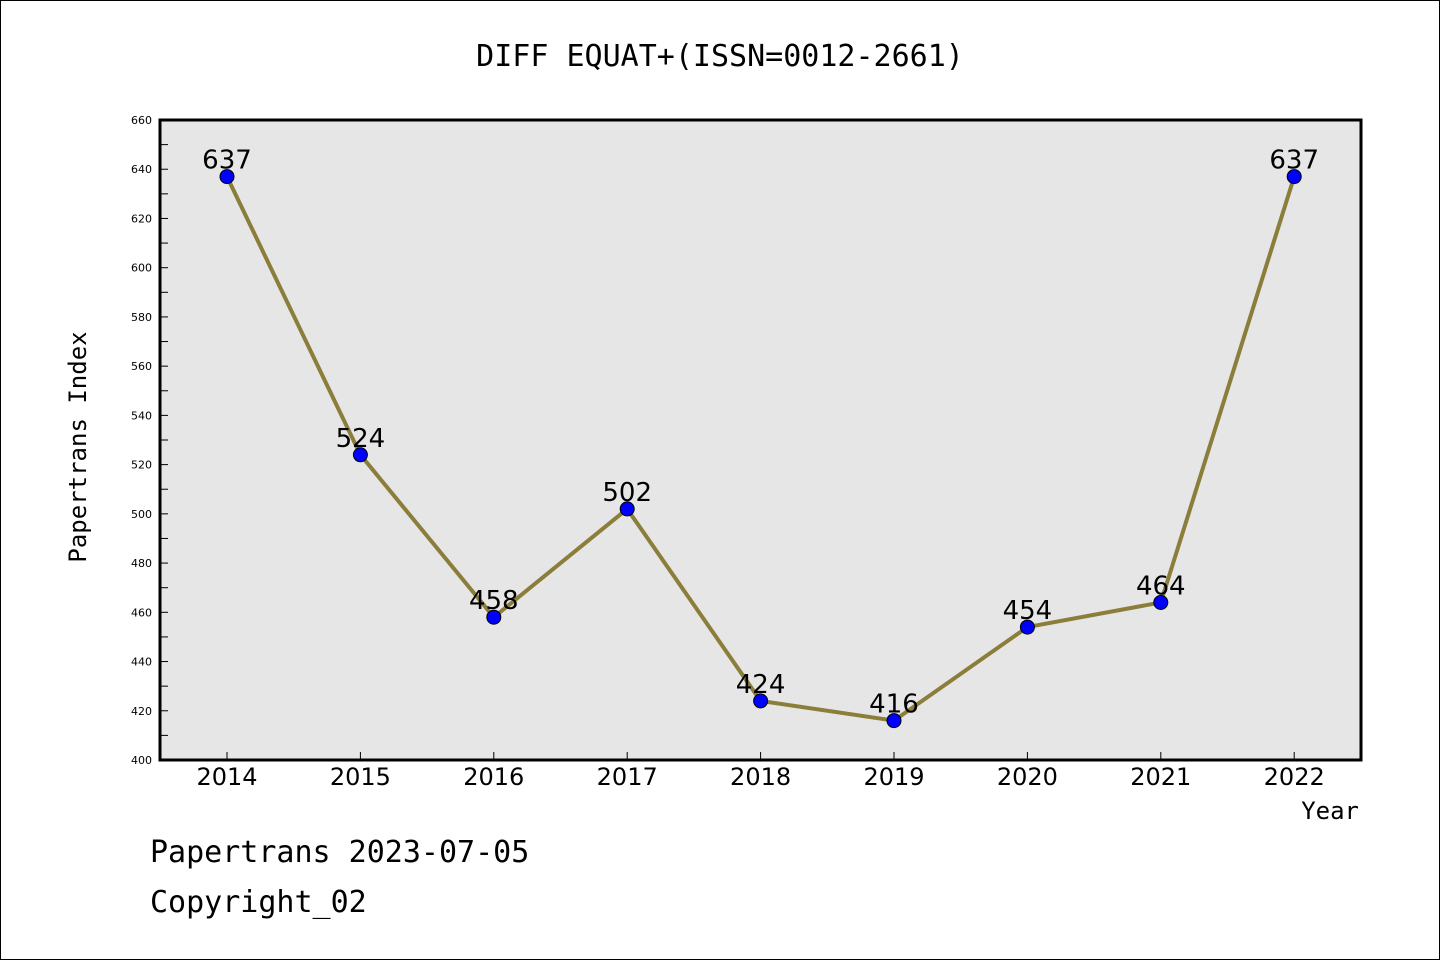 Image resolution: width=1440 pixels, height=960 pixels. Describe the element at coordinates (1330, 811) in the screenshot. I see `x-axis-label: Year` at that location.